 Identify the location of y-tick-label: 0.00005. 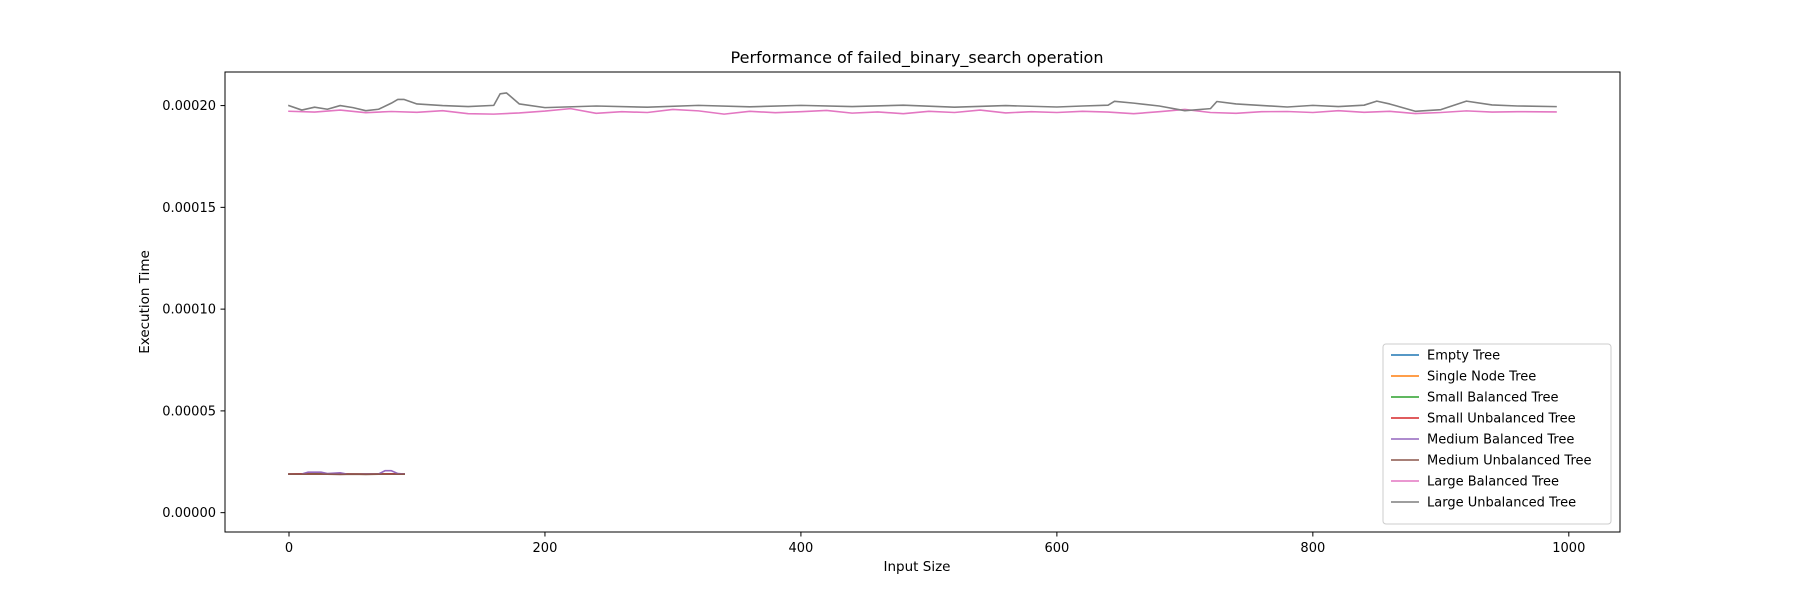
(189, 411).